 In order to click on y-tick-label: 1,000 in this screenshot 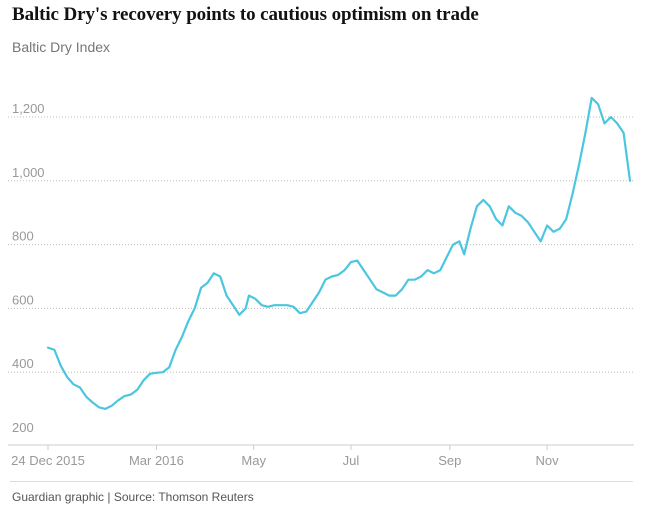, I will do `click(28, 172)`.